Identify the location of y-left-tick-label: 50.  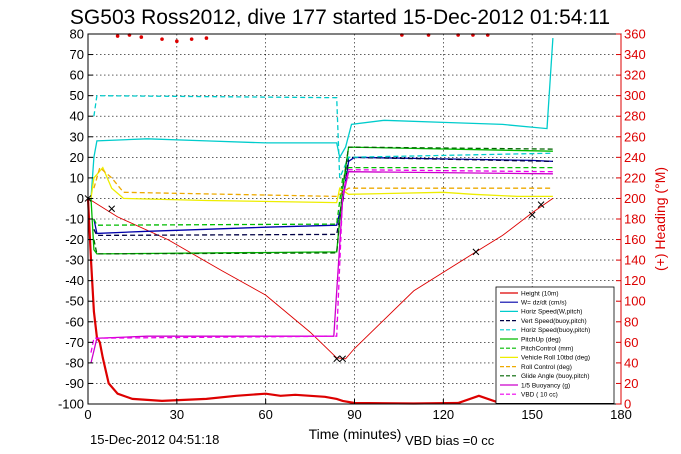
(77, 95).